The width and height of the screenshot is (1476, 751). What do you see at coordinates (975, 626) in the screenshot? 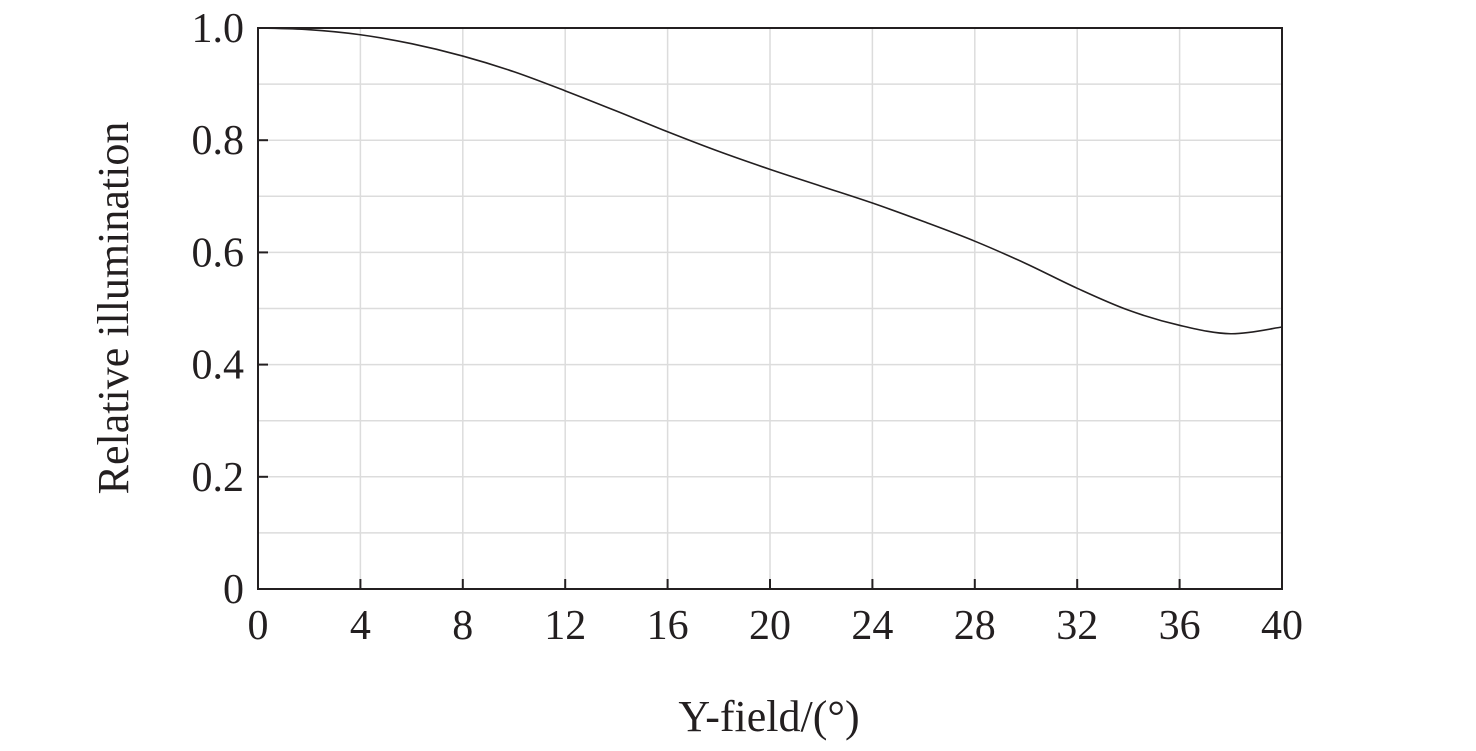
I see `x-tick-label: 28` at bounding box center [975, 626].